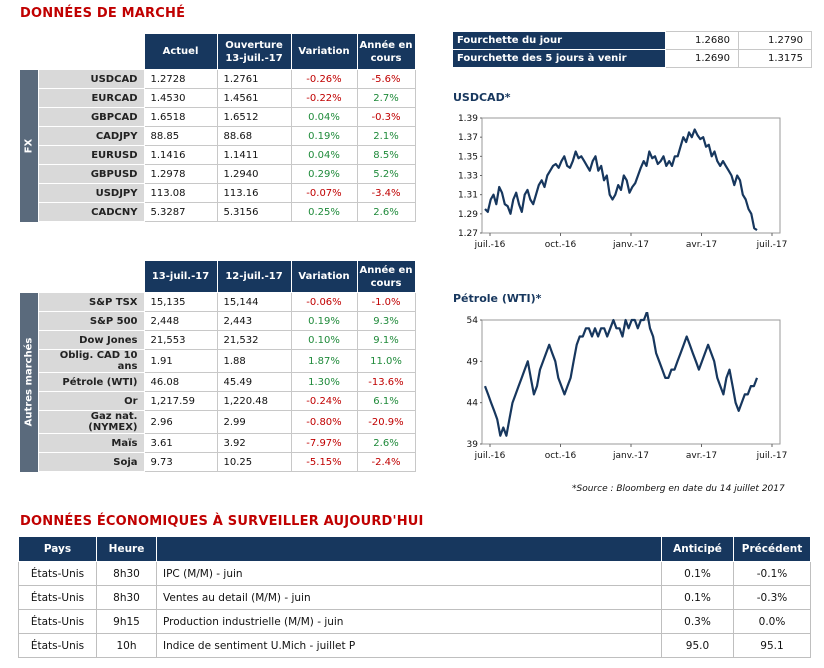  Describe the element at coordinates (468, 119) in the screenshot. I see `y-tick-label: 1.39` at that location.